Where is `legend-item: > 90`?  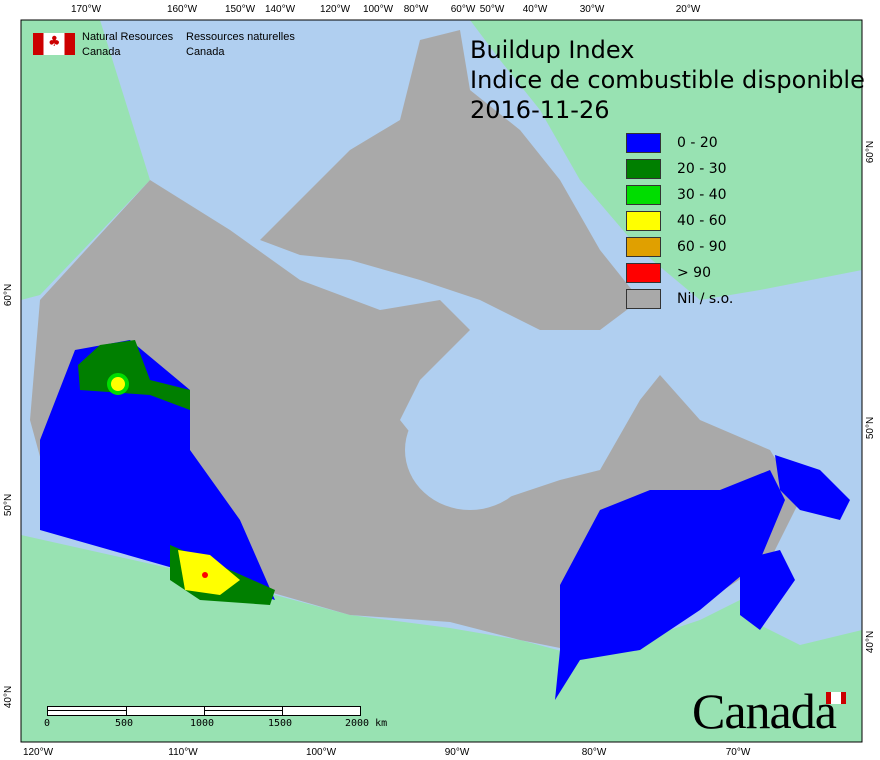 legend-item: > 90 is located at coordinates (668, 273).